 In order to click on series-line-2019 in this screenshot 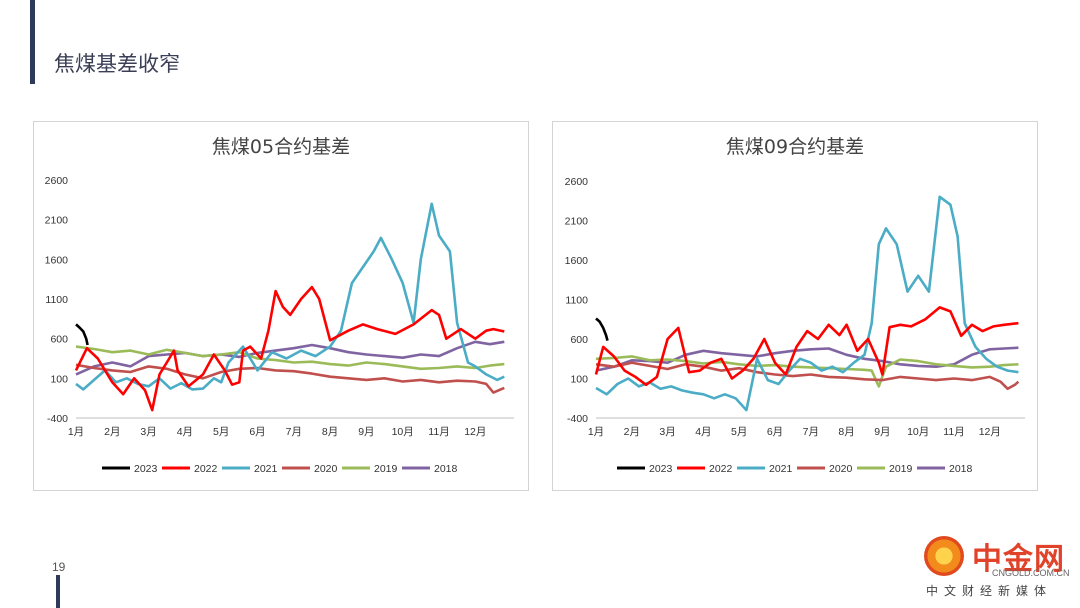, I will do `click(290, 358)`.